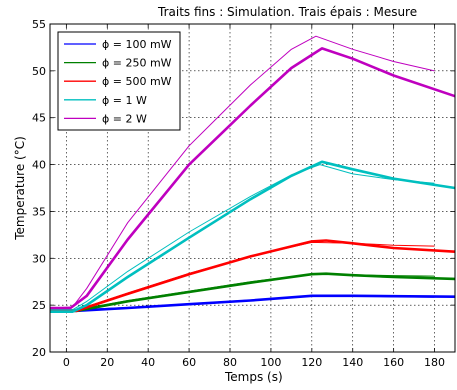  I want to click on x-tick-label: 160, so click(393, 362).